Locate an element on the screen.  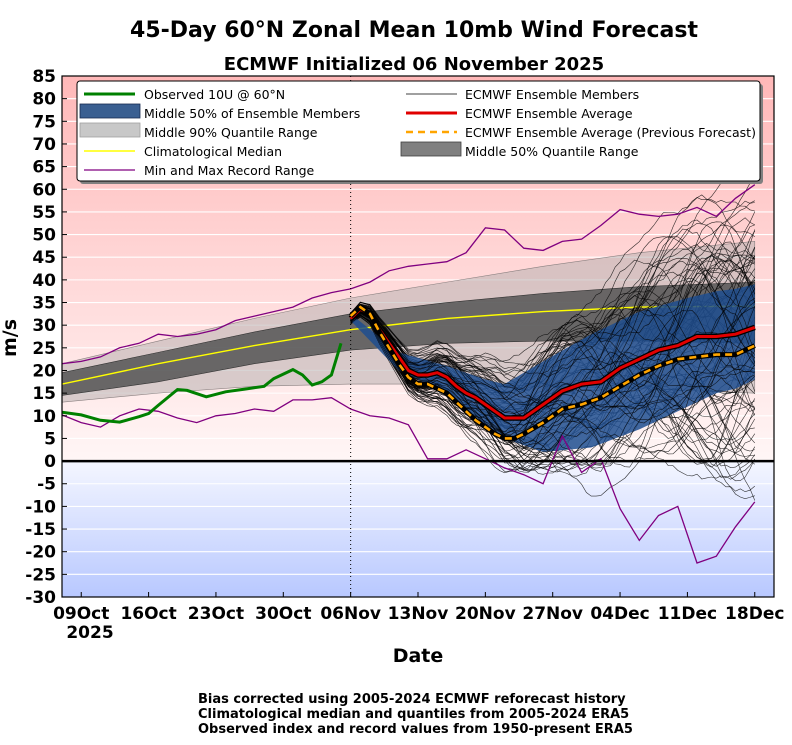
x-year-label: 2025 is located at coordinates (89, 633).